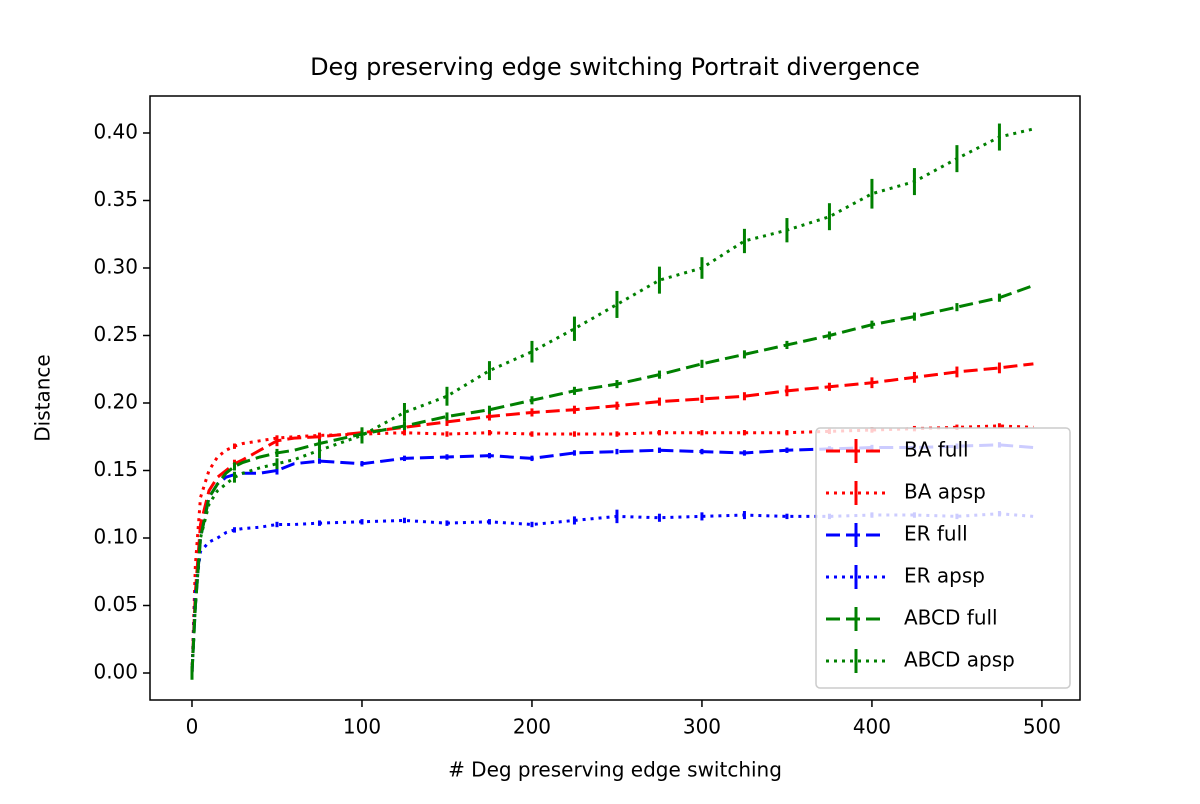 This screenshot has height=804, width=1200. What do you see at coordinates (115, 266) in the screenshot?
I see `y-tick-label: 0.30` at bounding box center [115, 266].